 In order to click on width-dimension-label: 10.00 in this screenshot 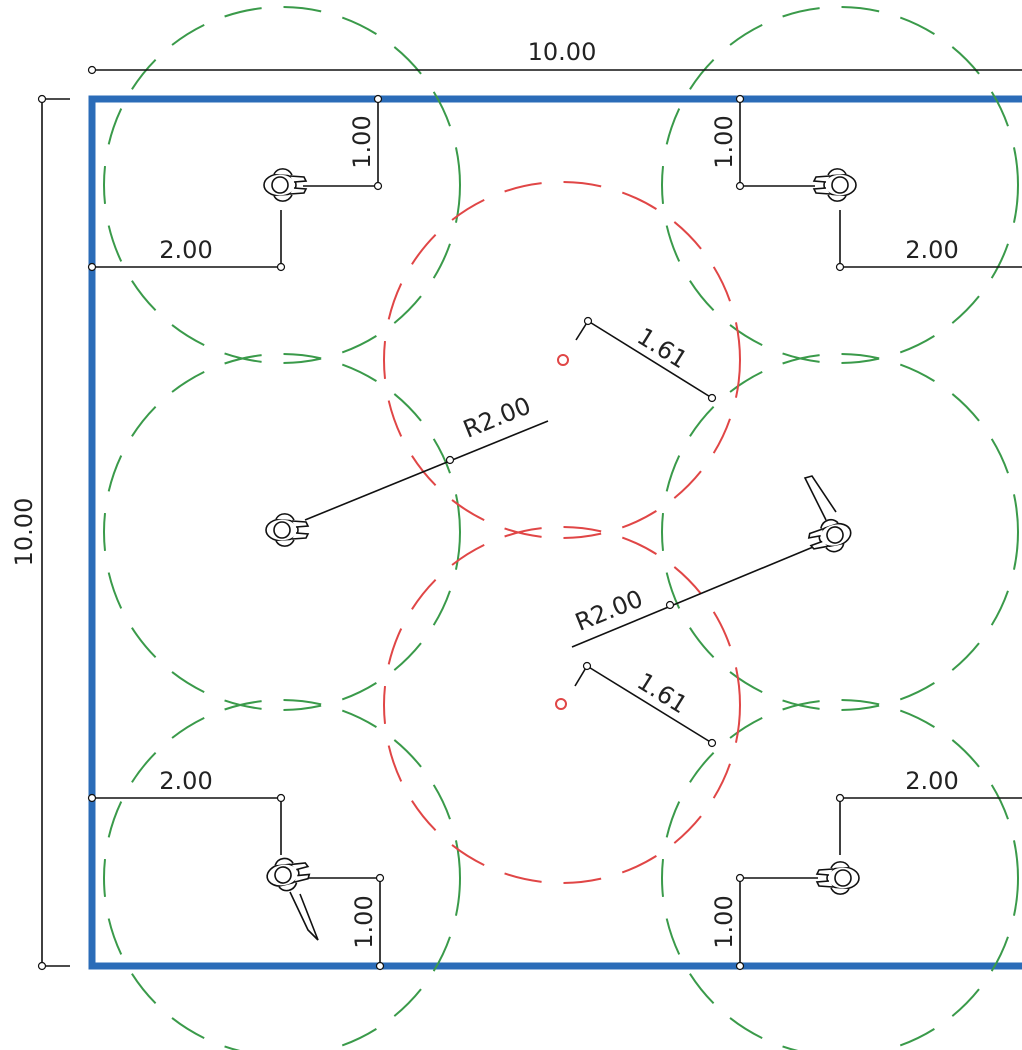, I will do `click(562, 52)`.